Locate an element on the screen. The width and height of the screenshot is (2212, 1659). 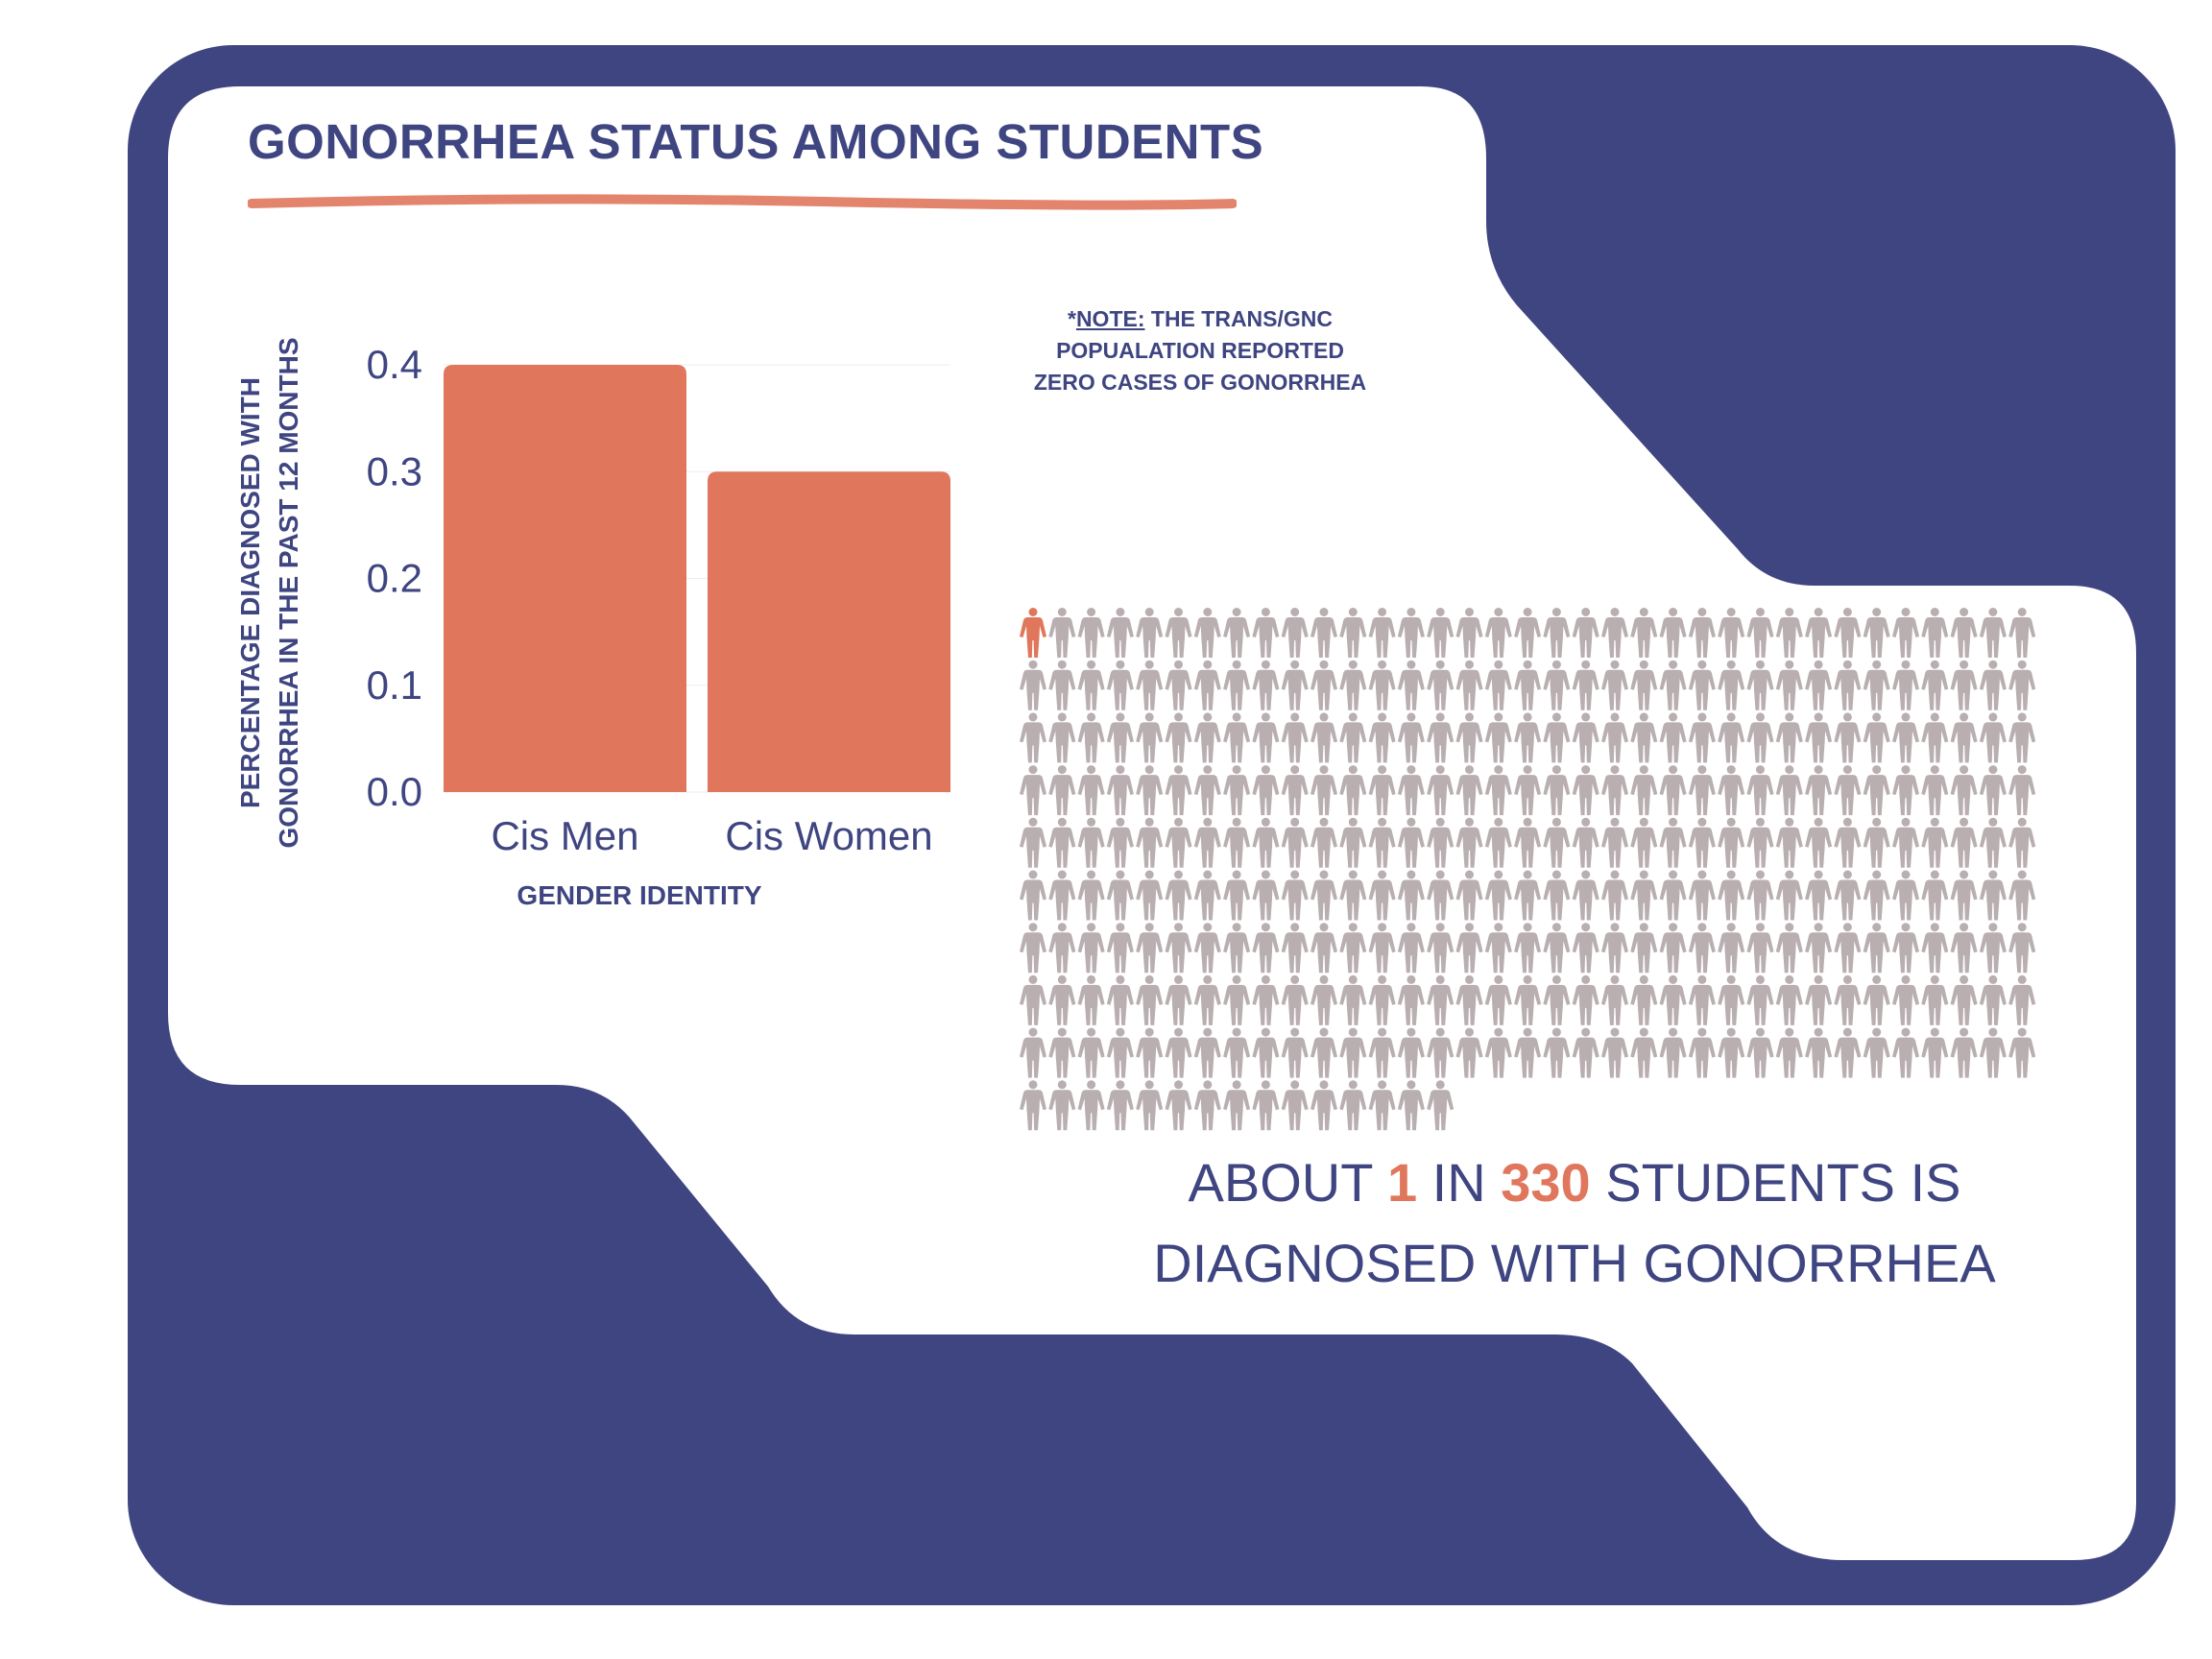
bar is located at coordinates (565, 578).